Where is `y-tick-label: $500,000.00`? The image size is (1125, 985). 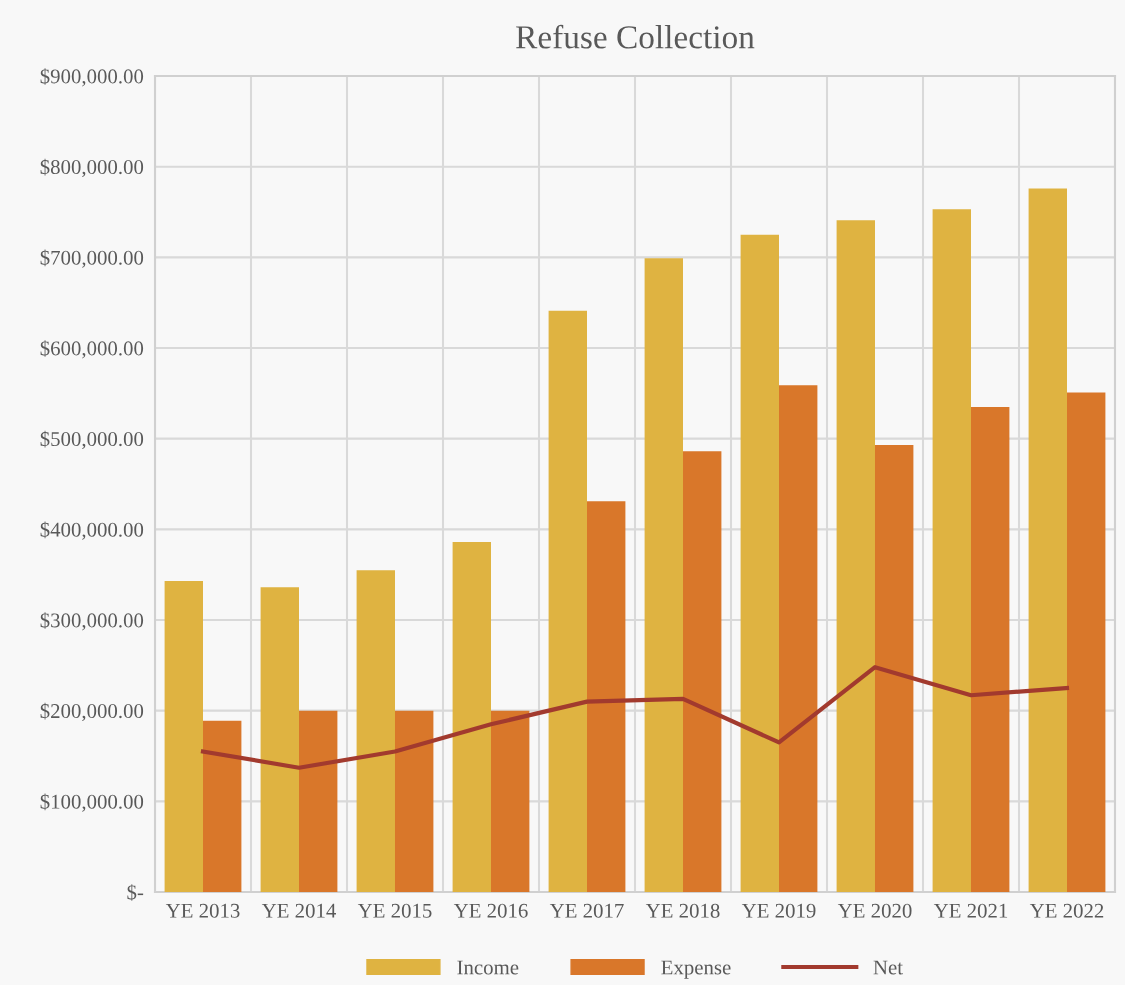 y-tick-label: $500,000.00 is located at coordinates (92, 440).